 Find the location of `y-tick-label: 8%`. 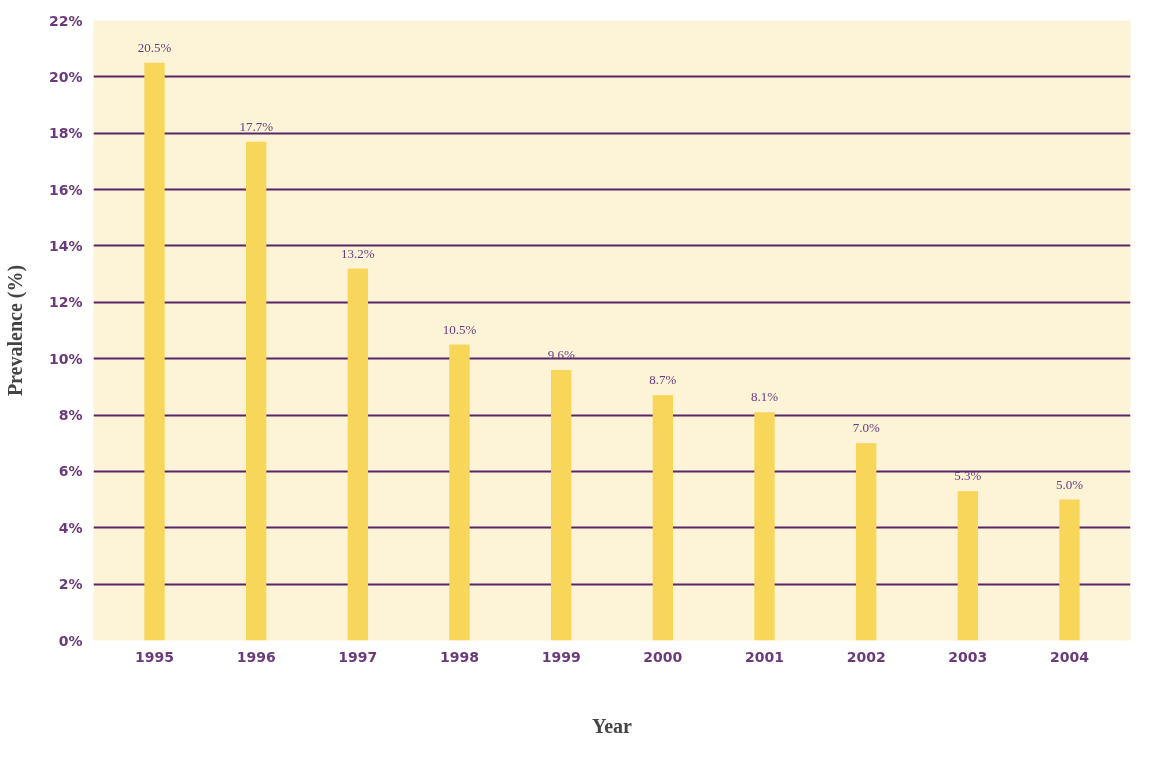

y-tick-label: 8% is located at coordinates (70, 415).